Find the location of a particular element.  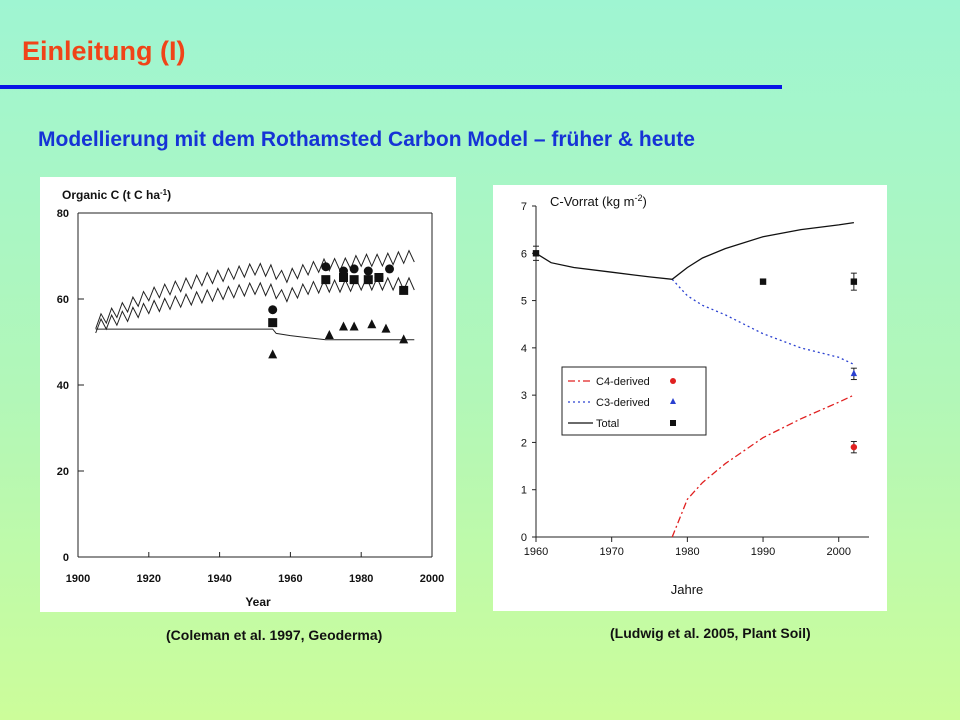

right-xtick-label: 1980 is located at coordinates (687, 552).